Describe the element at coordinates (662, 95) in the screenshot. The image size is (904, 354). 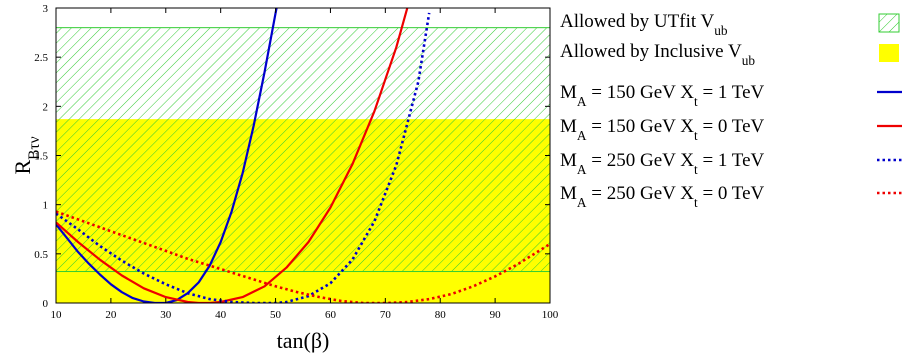
I see `legend-label-series-1: MA = 150 GeV Xt = 1 TeV` at that location.